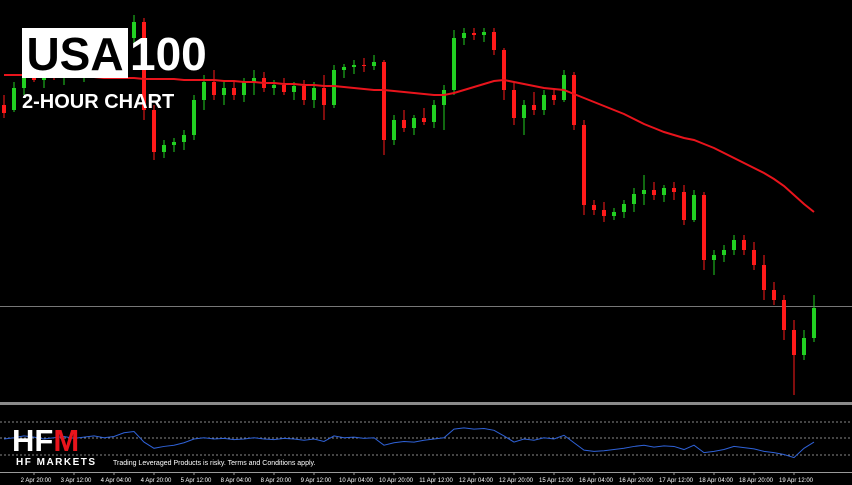 The image size is (852, 485). I want to click on subtitle: 2-HOUR CHART, so click(98, 102).